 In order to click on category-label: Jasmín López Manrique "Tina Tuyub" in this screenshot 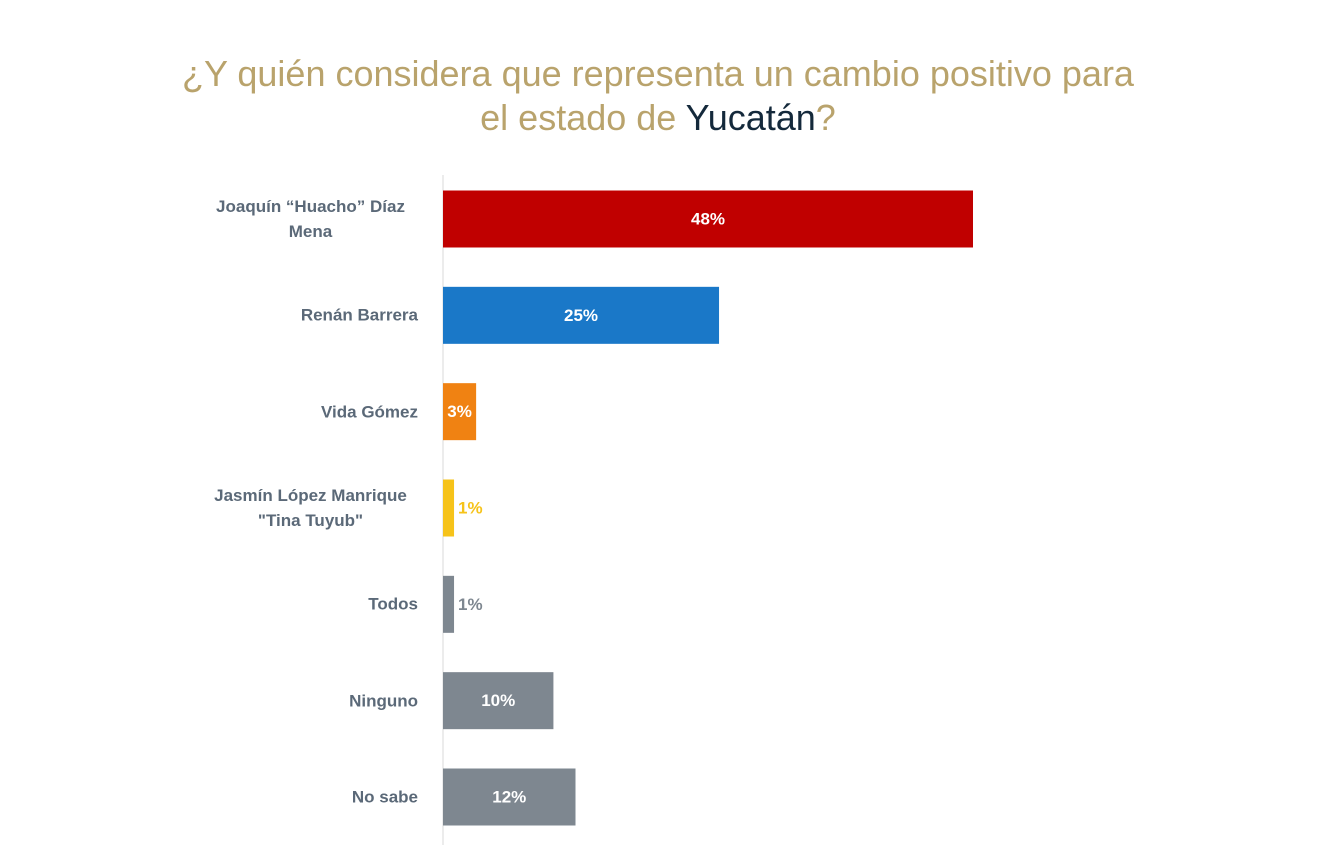, I will do `click(288, 508)`.